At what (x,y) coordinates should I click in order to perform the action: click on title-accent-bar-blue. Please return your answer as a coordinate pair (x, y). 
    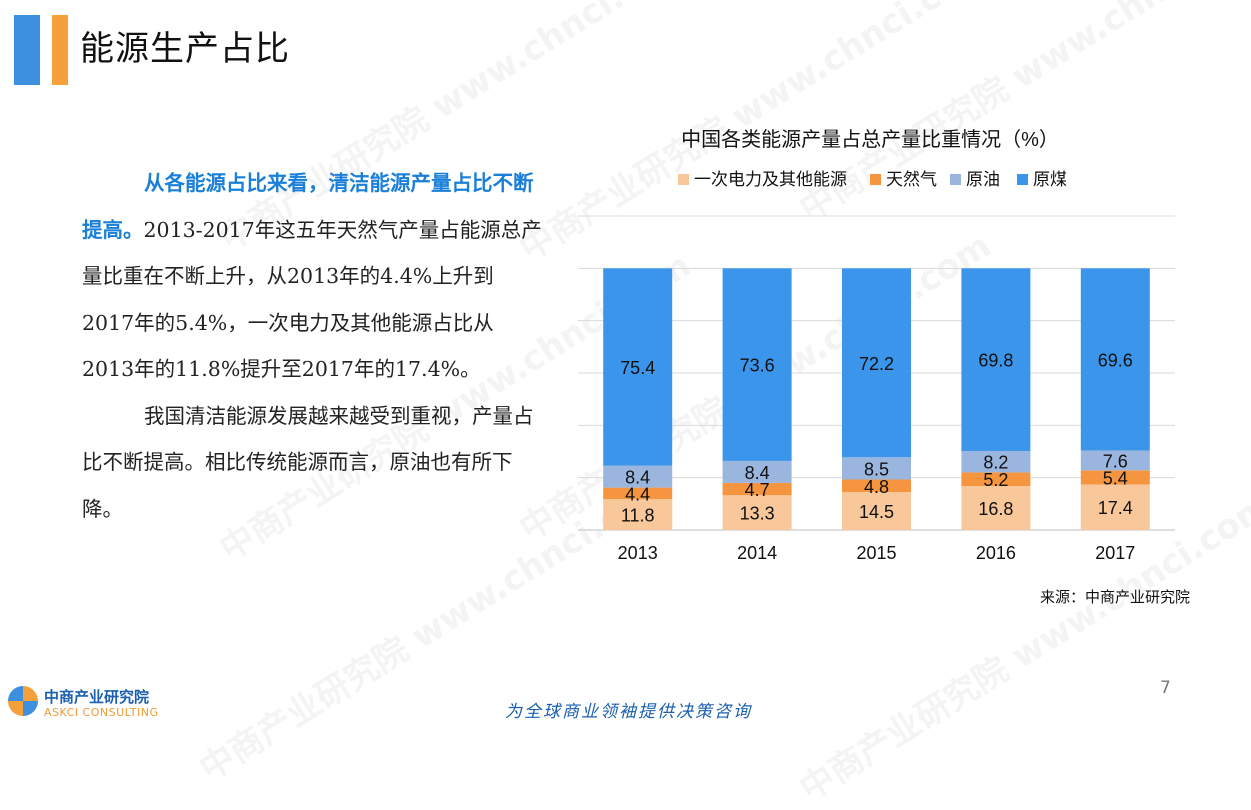
    Looking at the image, I should click on (27, 50).